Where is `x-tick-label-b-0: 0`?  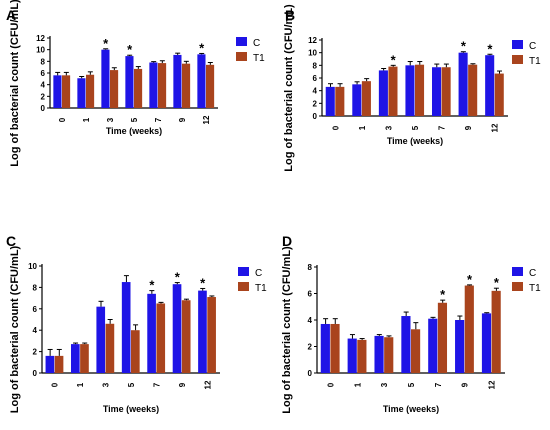 x-tick-label-b-0: 0 is located at coordinates (335, 127).